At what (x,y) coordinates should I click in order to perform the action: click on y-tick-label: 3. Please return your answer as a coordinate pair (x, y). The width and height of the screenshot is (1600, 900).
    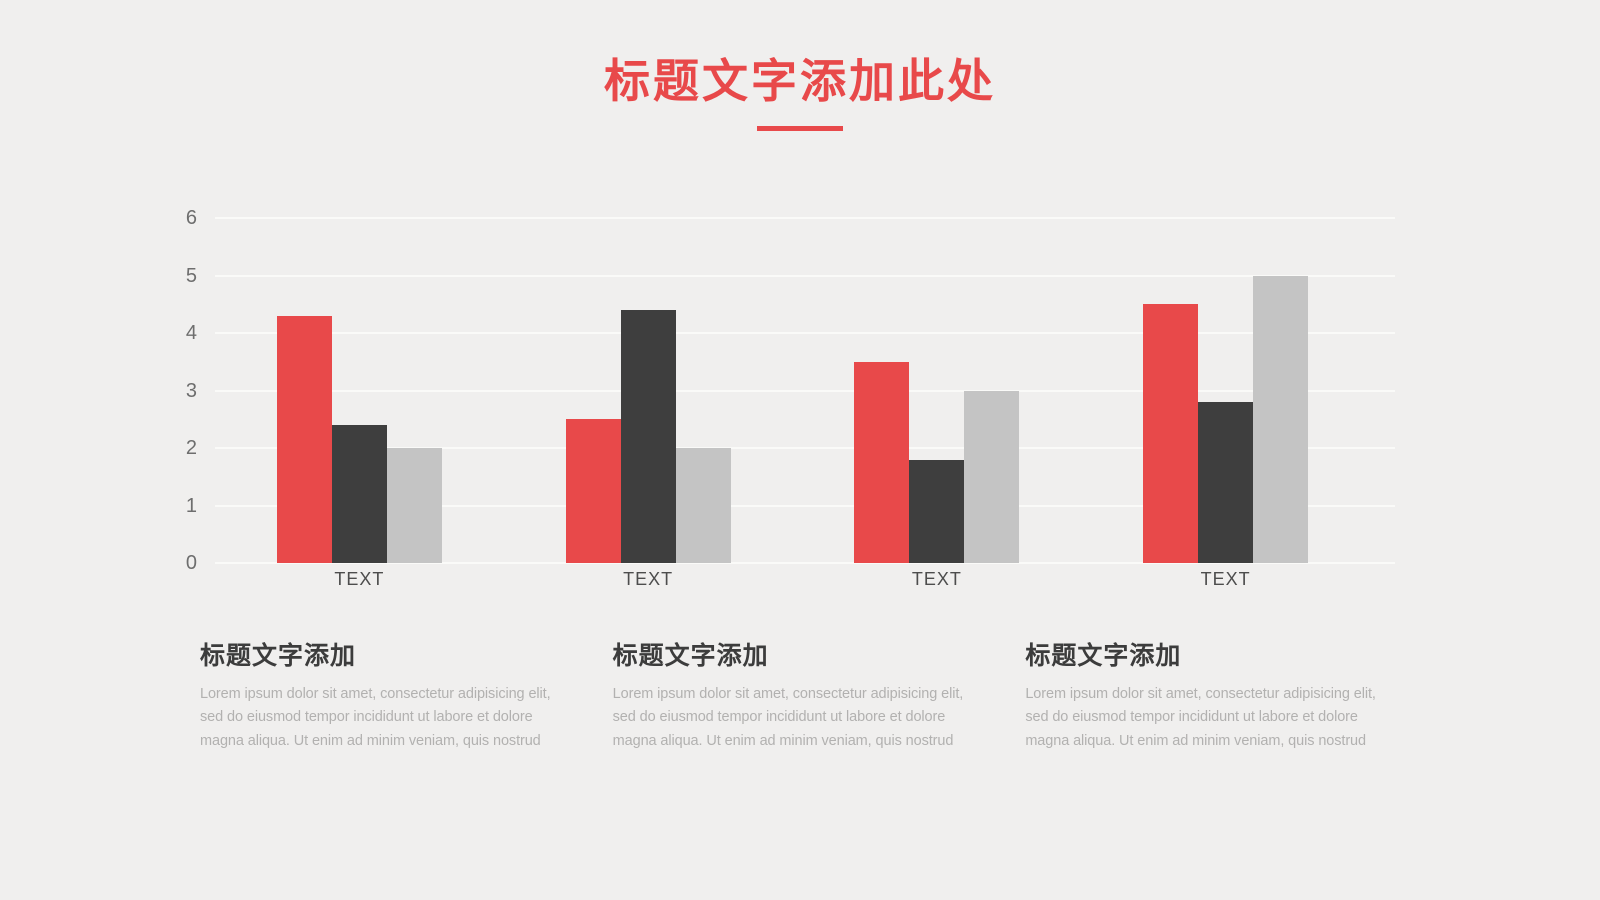
    Looking at the image, I should click on (191, 390).